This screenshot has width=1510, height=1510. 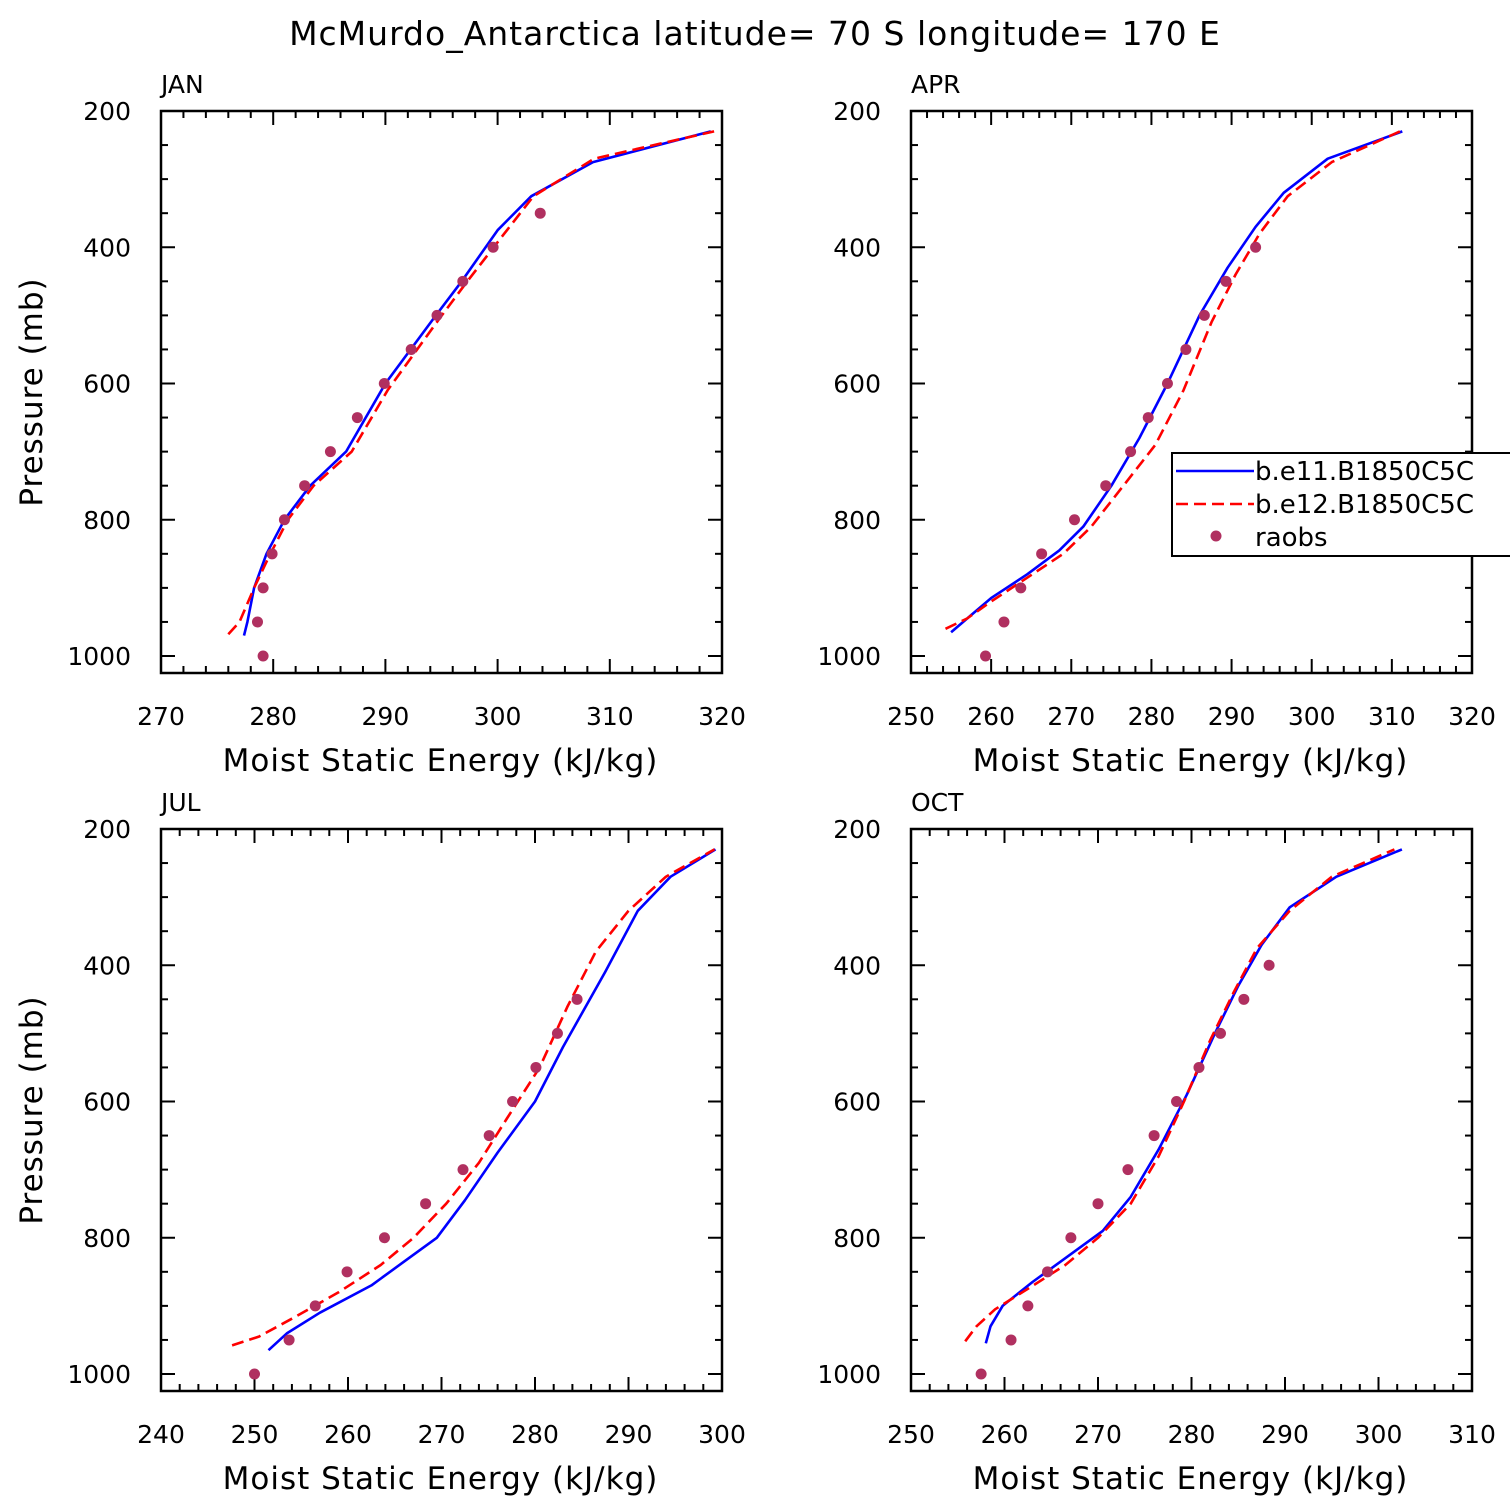 What do you see at coordinates (32, 1109) in the screenshot?
I see `y-axis-title: Pressure (mb)` at bounding box center [32, 1109].